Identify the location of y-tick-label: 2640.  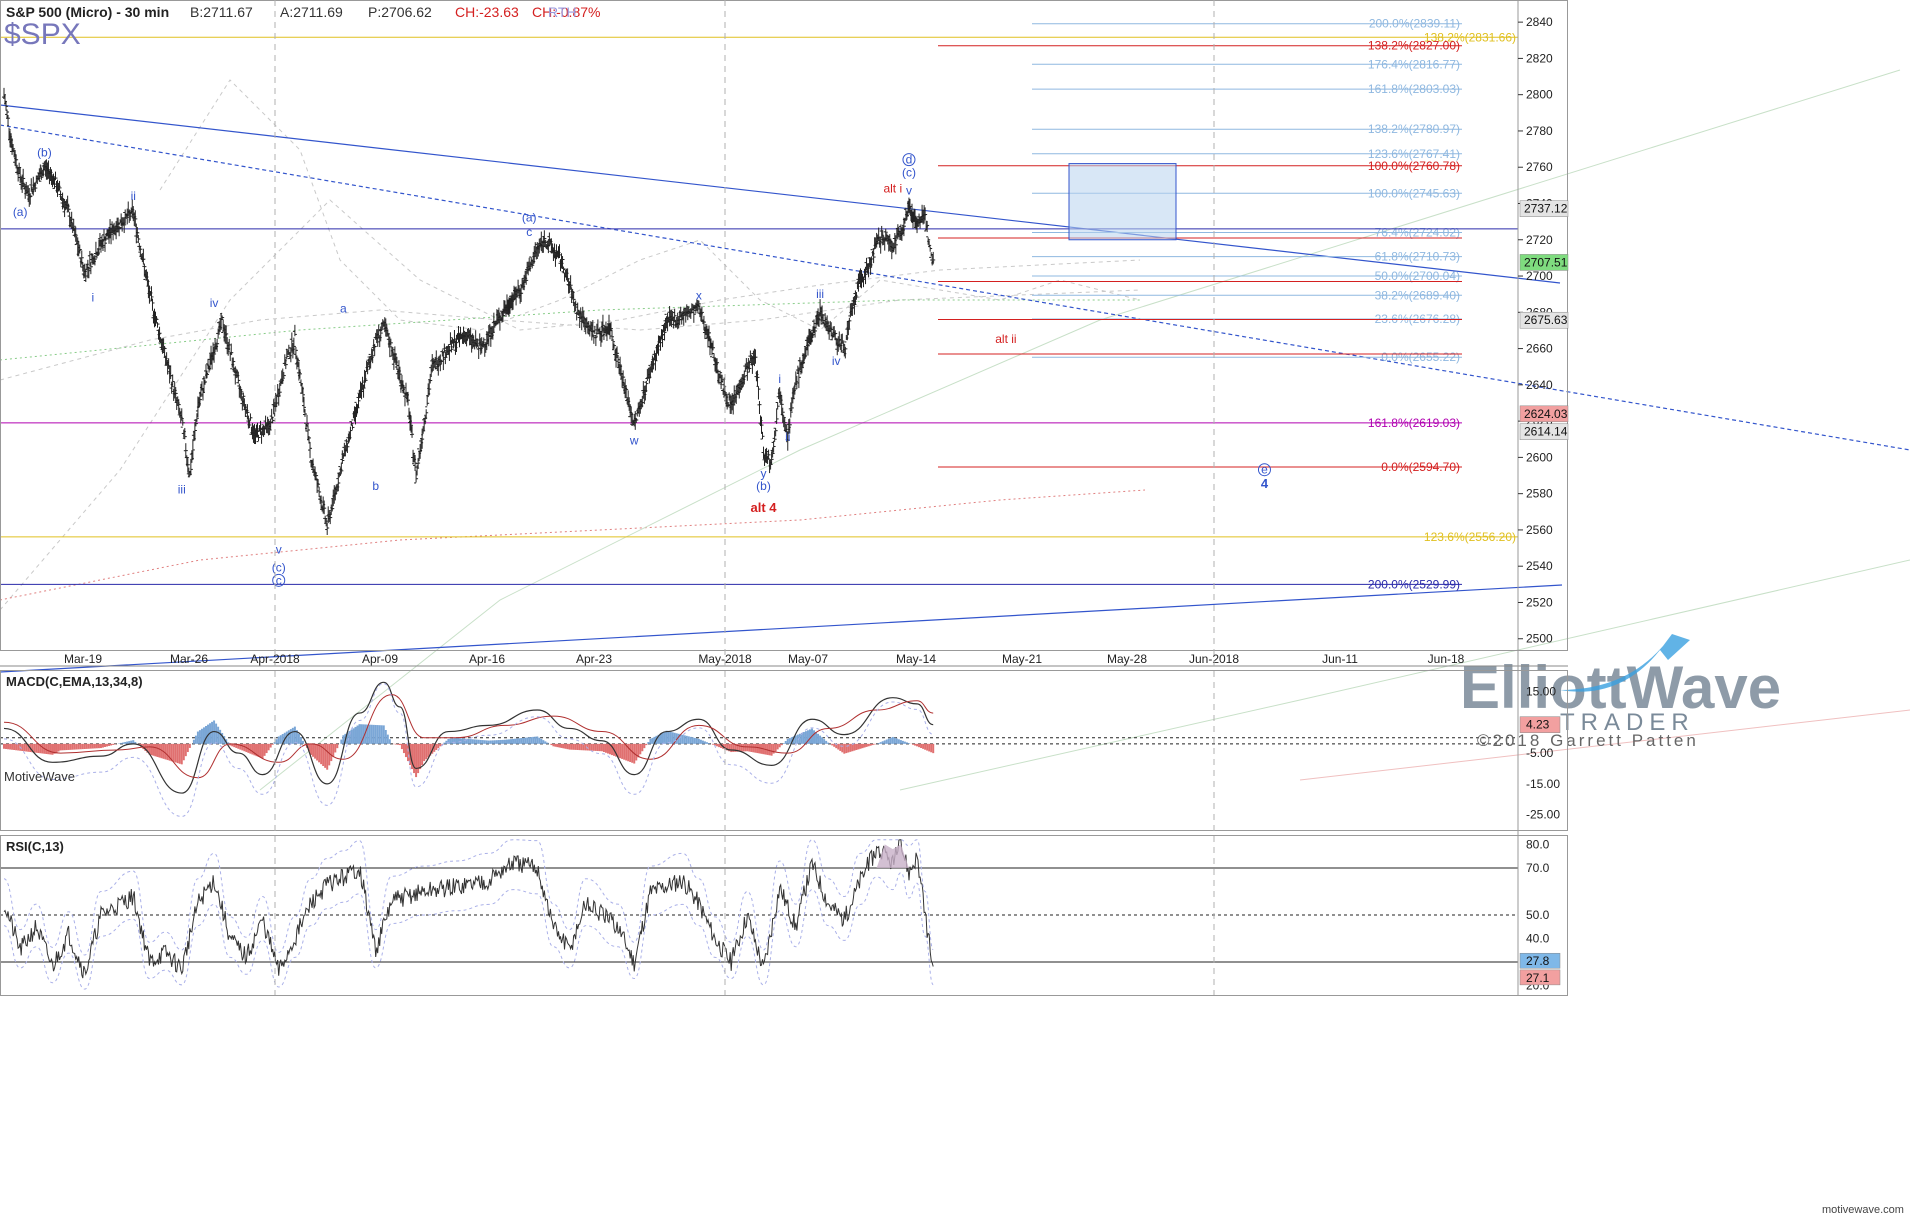
(1539, 385).